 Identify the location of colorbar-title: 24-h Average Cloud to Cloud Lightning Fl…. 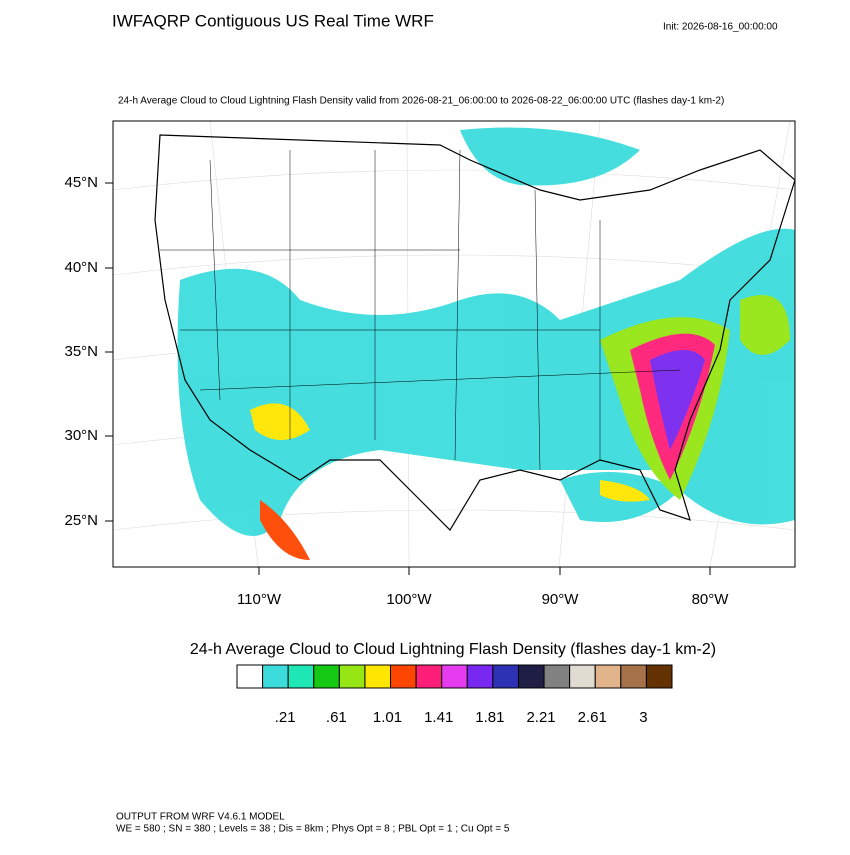
(453, 649).